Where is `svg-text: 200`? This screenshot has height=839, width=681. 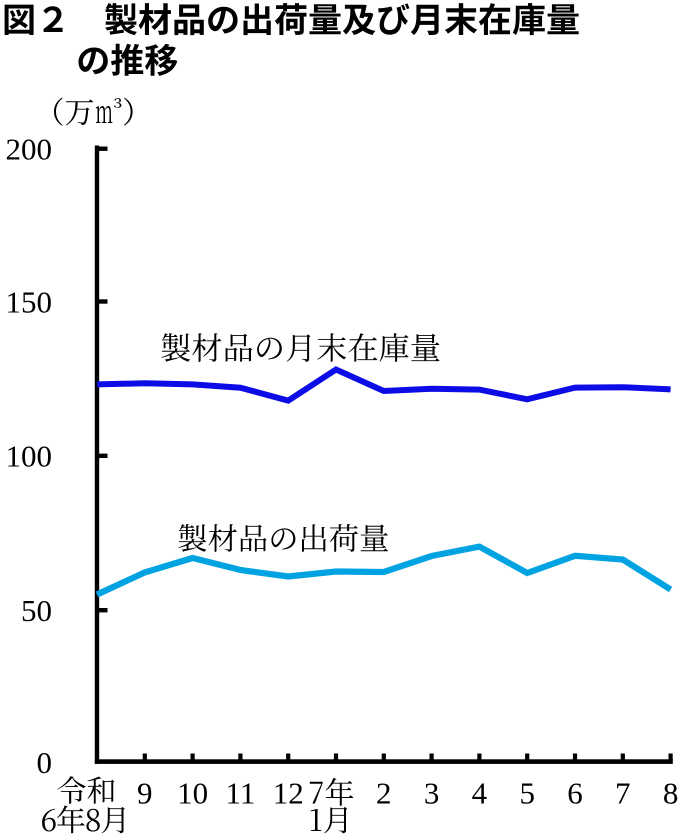
svg-text: 200 is located at coordinates (29, 149).